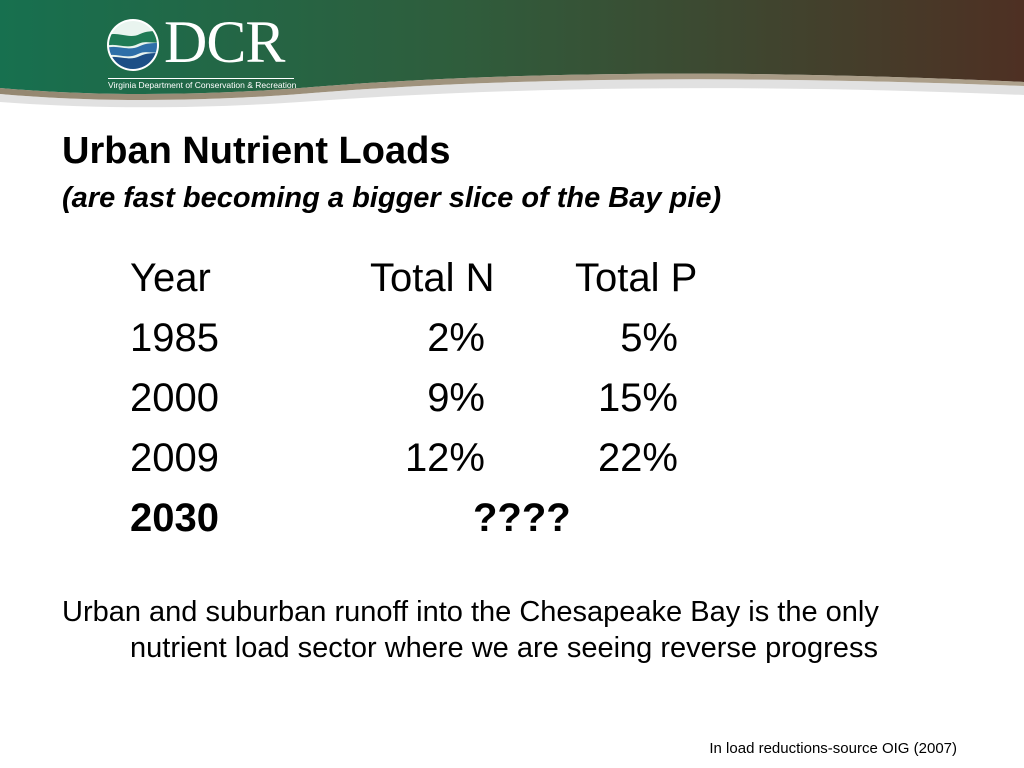 Image resolution: width=1024 pixels, height=768 pixels. I want to click on table-row-future: 2030 ????, so click(480, 518).